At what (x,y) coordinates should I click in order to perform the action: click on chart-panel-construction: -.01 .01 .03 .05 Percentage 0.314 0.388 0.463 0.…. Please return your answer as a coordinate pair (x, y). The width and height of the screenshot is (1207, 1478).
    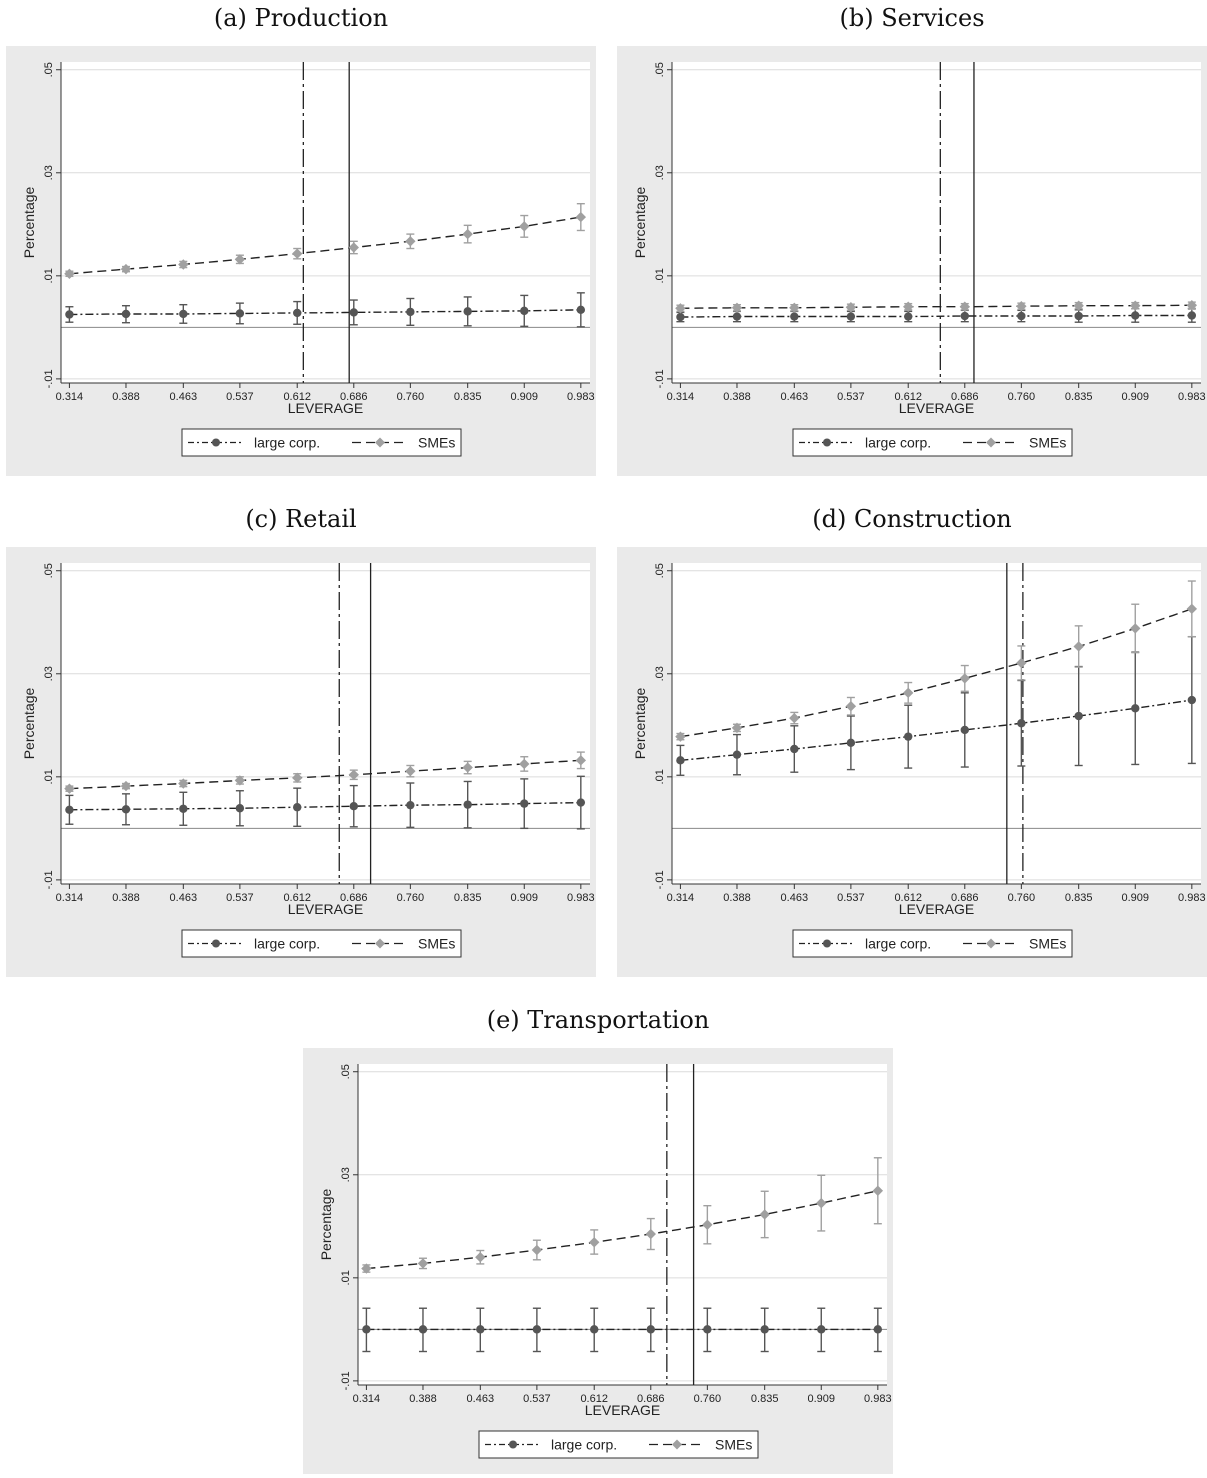
    Looking at the image, I should click on (912, 762).